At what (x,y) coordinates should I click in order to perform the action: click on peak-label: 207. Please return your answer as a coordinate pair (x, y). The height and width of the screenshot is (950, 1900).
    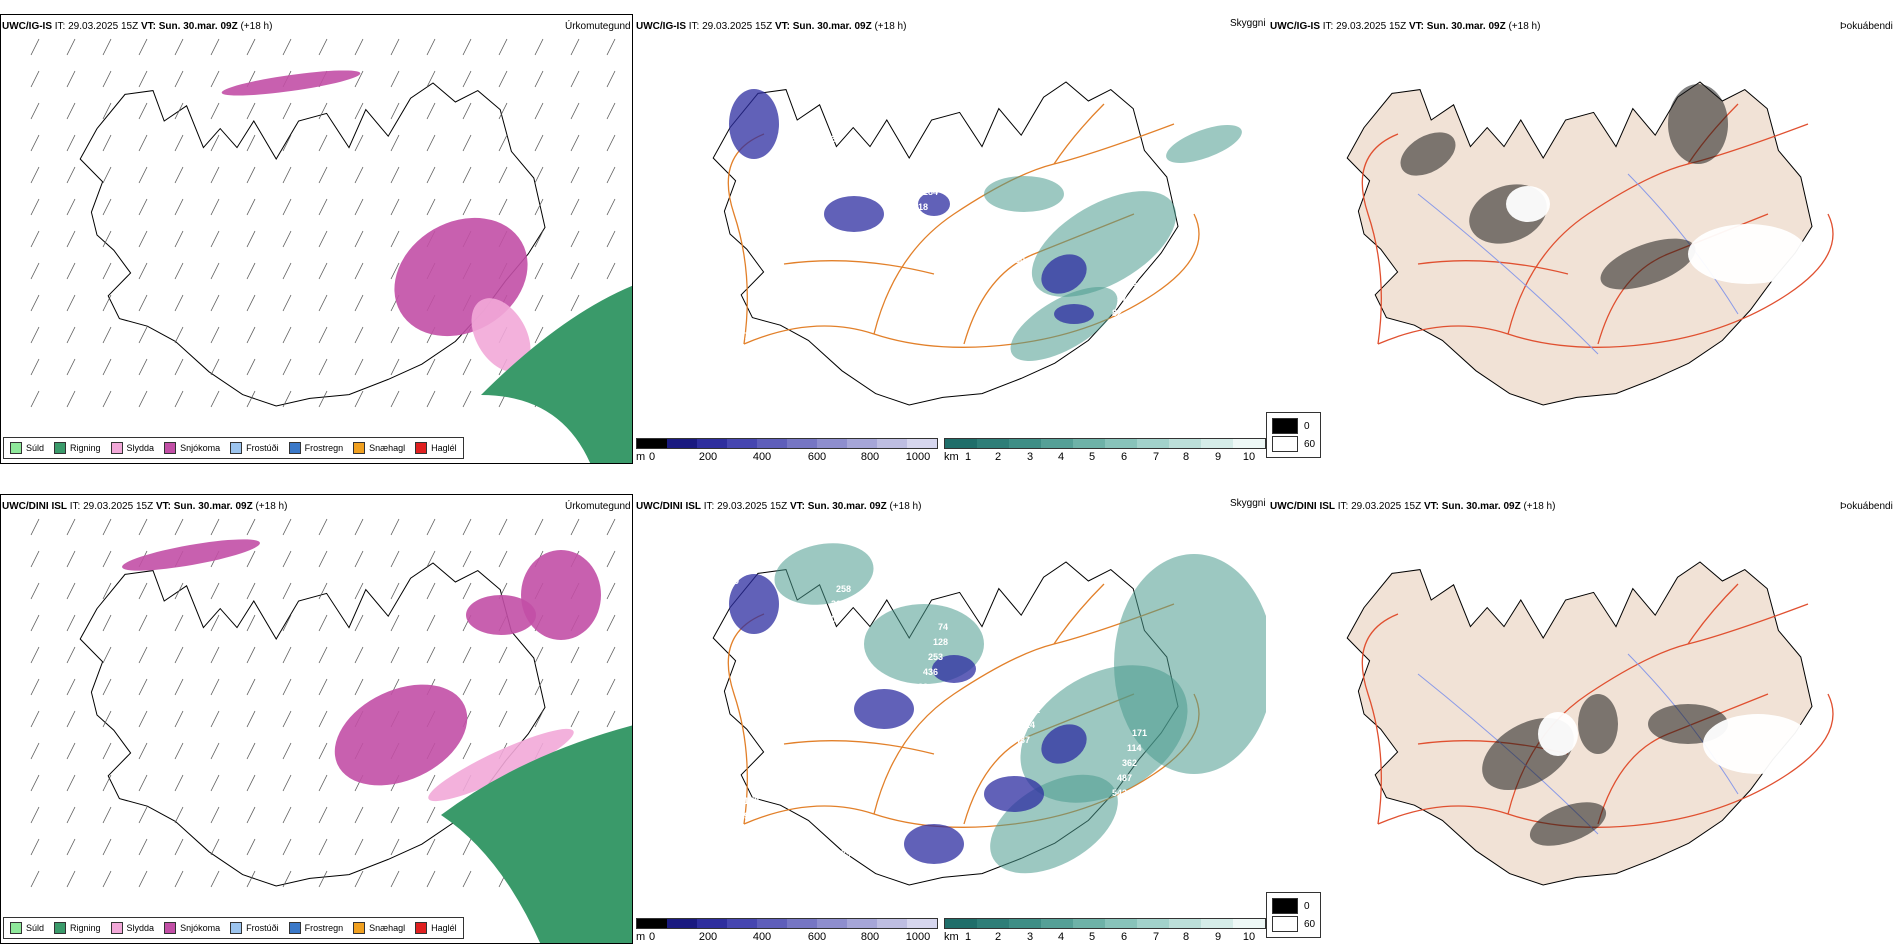
    Looking at the image, I should click on (833, 619).